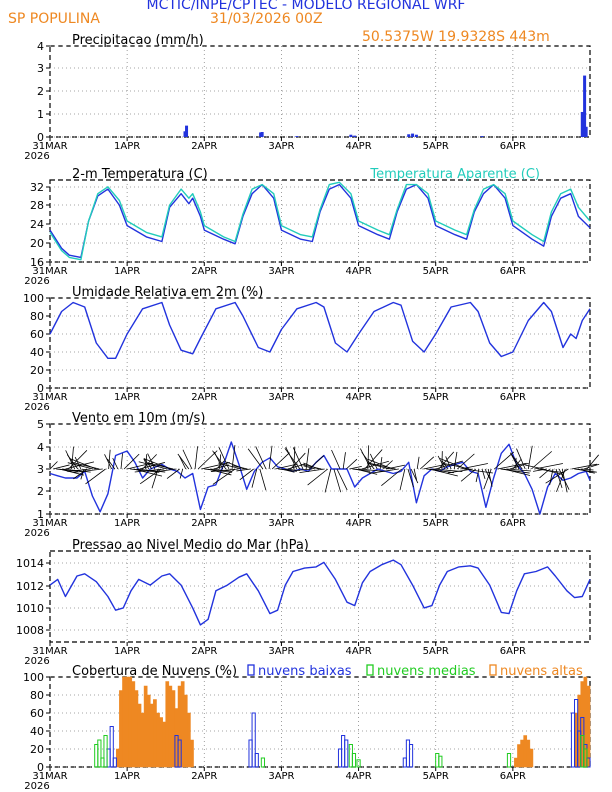  Describe the element at coordinates (37, 187) in the screenshot. I see `temp-ytick-label: 32` at that location.